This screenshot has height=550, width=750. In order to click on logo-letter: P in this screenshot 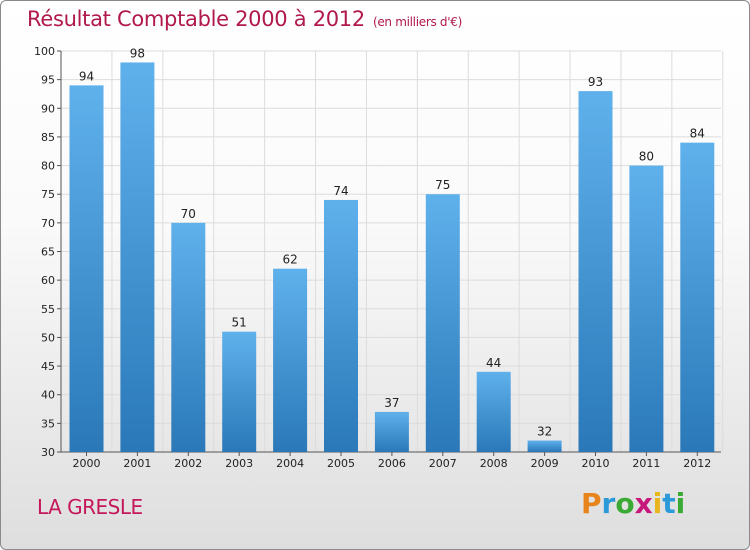, I will do `click(591, 503)`.